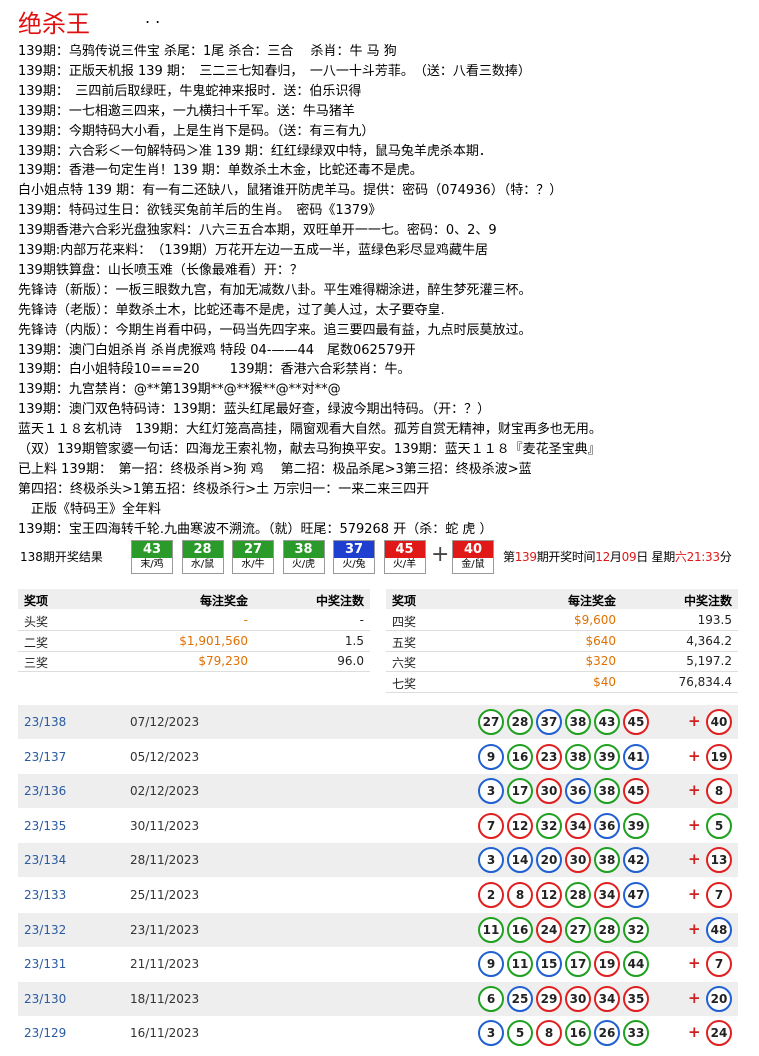 This screenshot has height=1056, width=759. I want to click on table-cell: 四奖, so click(404, 622).